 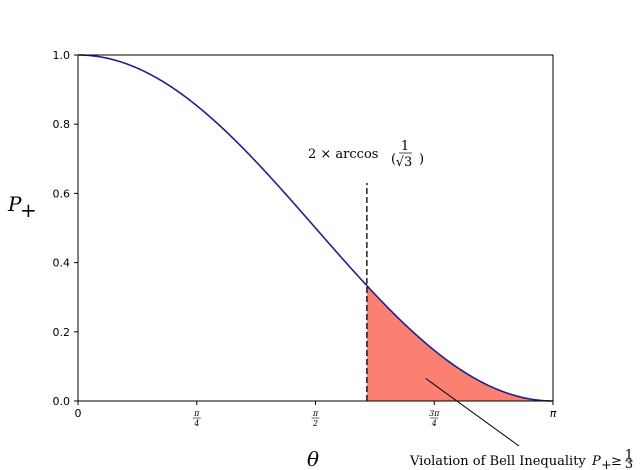 What do you see at coordinates (62, 124) in the screenshot?
I see `y-tick-label: 0.8` at bounding box center [62, 124].